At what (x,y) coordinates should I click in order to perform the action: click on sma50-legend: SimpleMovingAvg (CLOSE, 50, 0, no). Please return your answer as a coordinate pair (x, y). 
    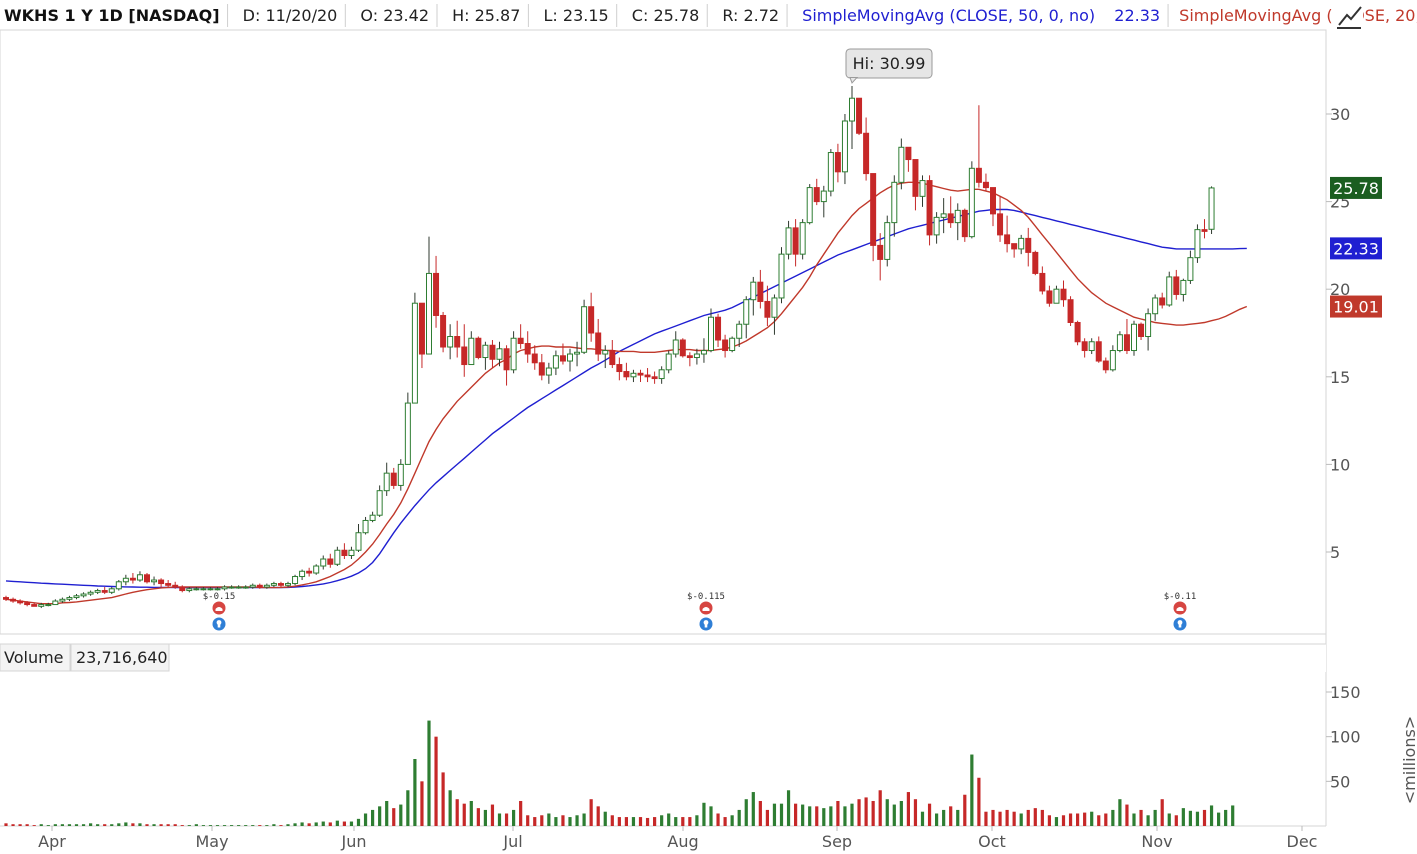
    Looking at the image, I should click on (948, 15).